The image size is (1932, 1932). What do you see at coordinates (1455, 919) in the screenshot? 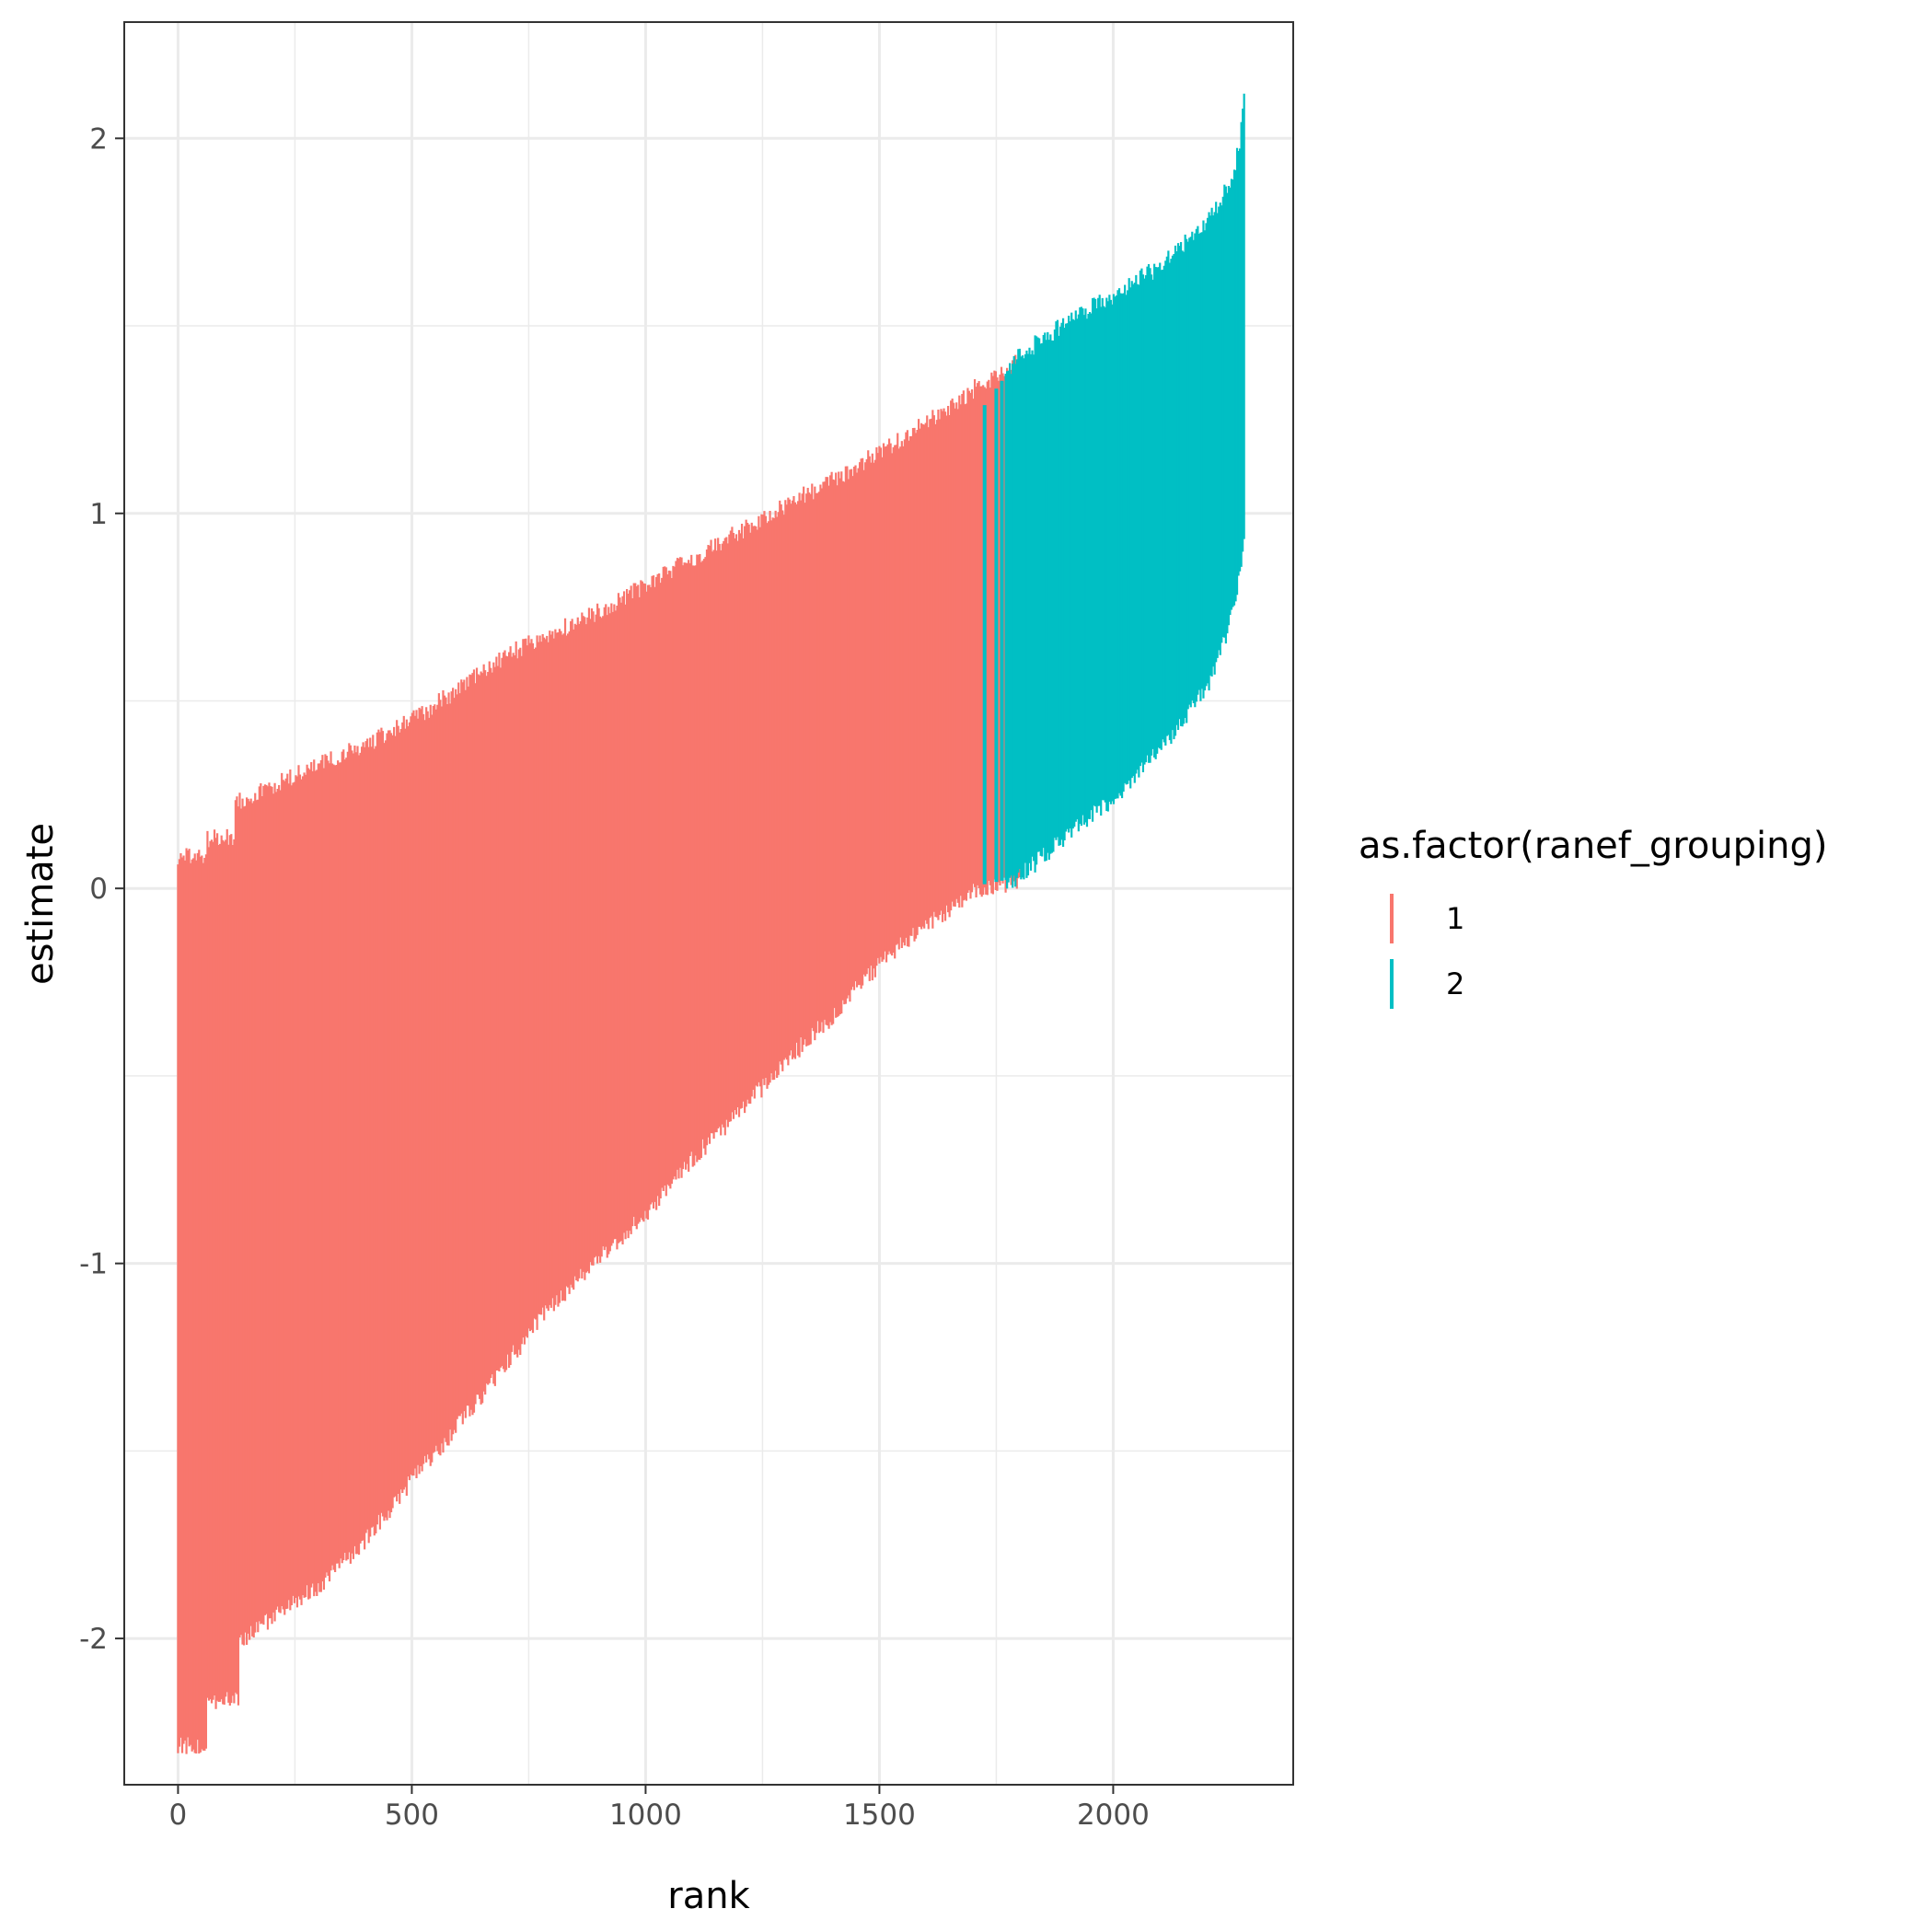
I see `legend-label-1: 1` at bounding box center [1455, 919].